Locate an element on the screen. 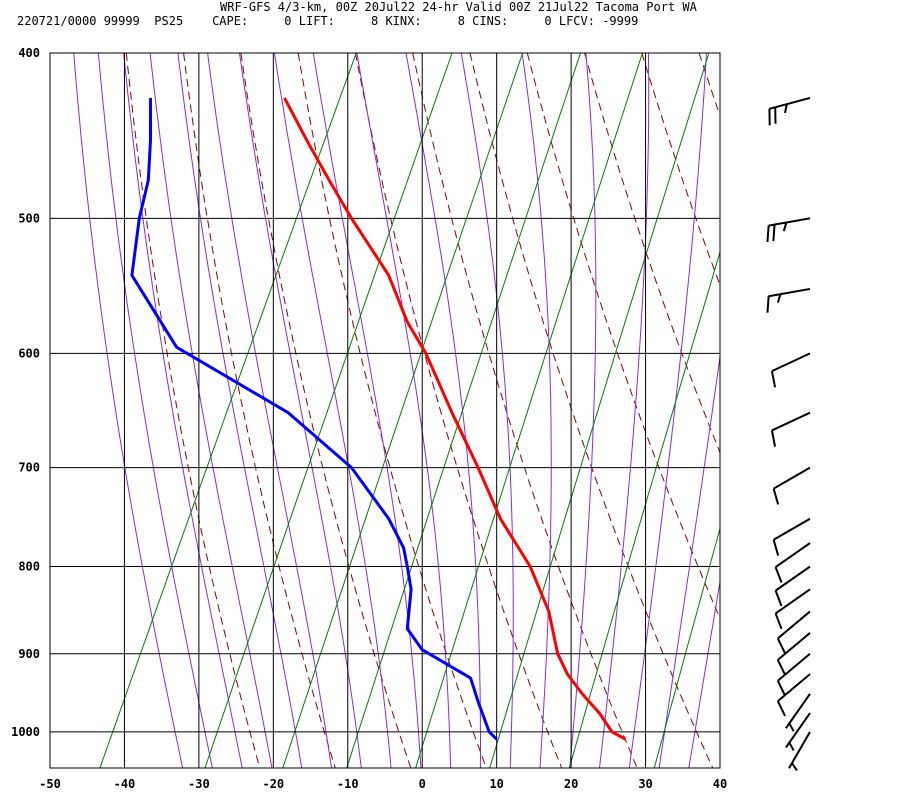 The height and width of the screenshot is (800, 900). x-tick-label: -10 is located at coordinates (348, 784).